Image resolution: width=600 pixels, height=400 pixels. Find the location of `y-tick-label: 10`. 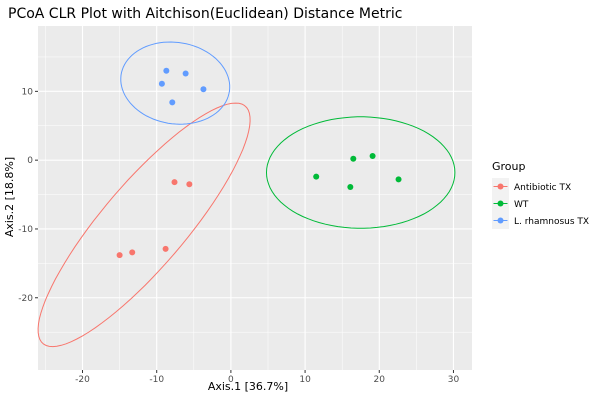

y-tick-label: 10 is located at coordinates (28, 92).